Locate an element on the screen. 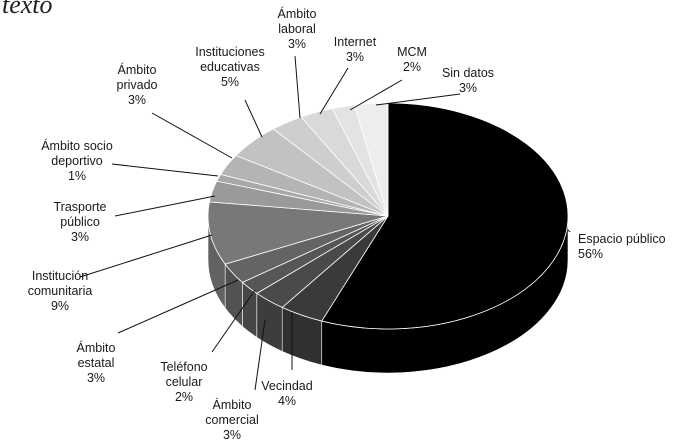 Image resolution: width=684 pixels, height=440 pixels. leader-line-trasporte-publico is located at coordinates (165, 206).